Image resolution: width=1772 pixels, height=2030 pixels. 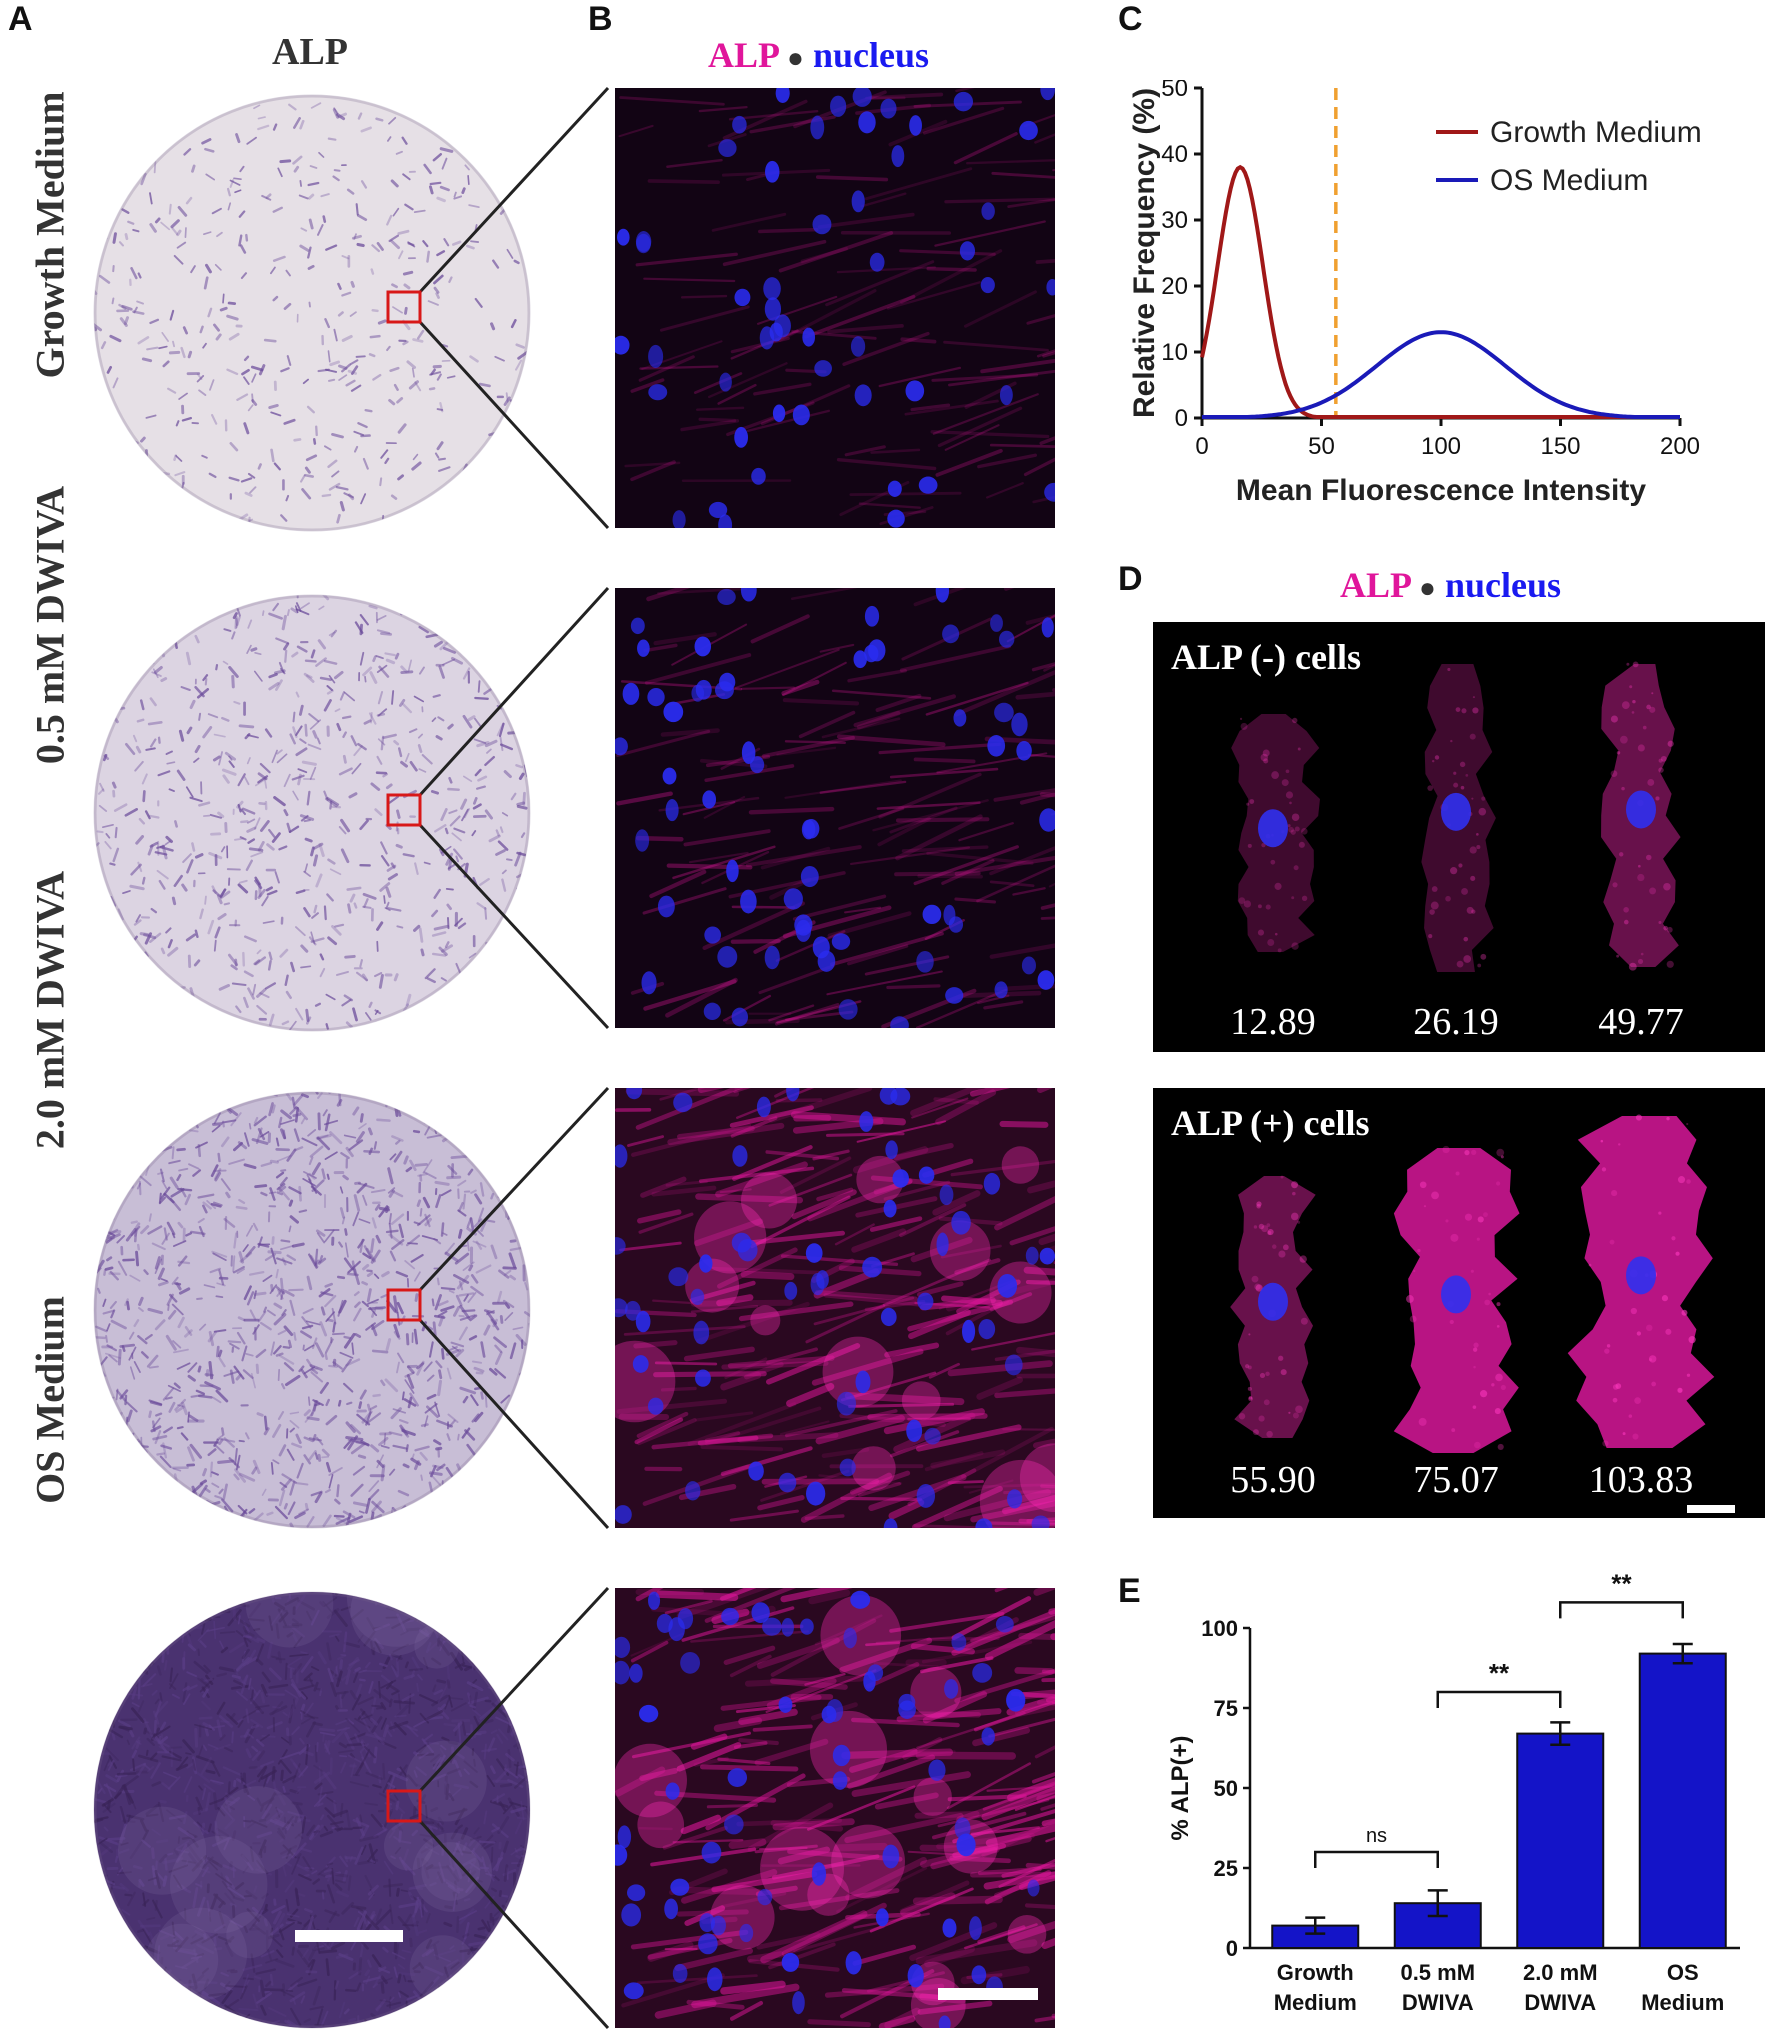 I want to click on c-ytick-label: 50, so click(x=1174, y=91).